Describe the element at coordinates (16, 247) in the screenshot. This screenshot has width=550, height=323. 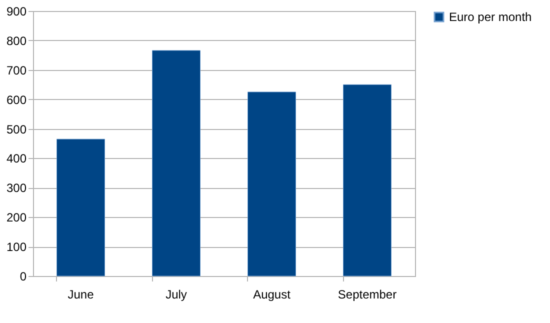
I see `y-tick-label: 100` at that location.